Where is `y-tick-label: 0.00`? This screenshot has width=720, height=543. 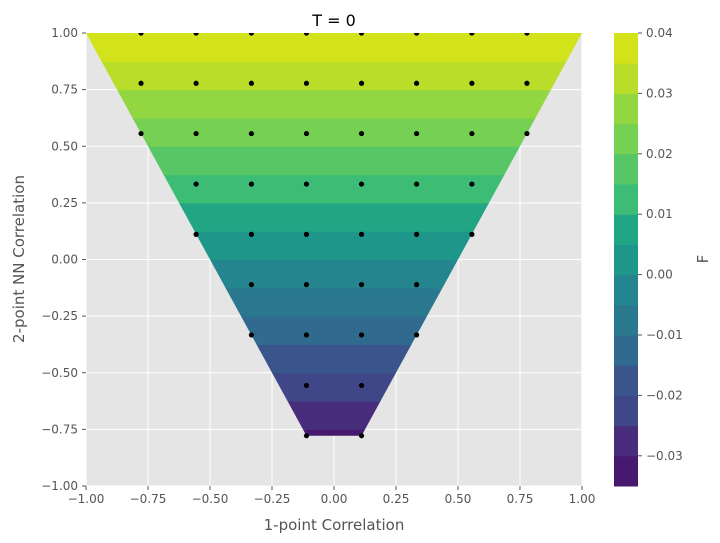
y-tick-label: 0.00 is located at coordinates (64, 260).